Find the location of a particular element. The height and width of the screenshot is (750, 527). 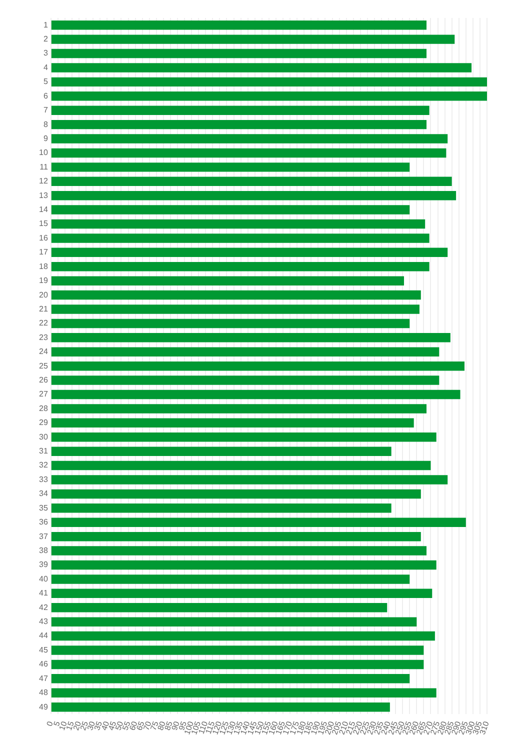

y-tick-label: 35 is located at coordinates (43, 507).